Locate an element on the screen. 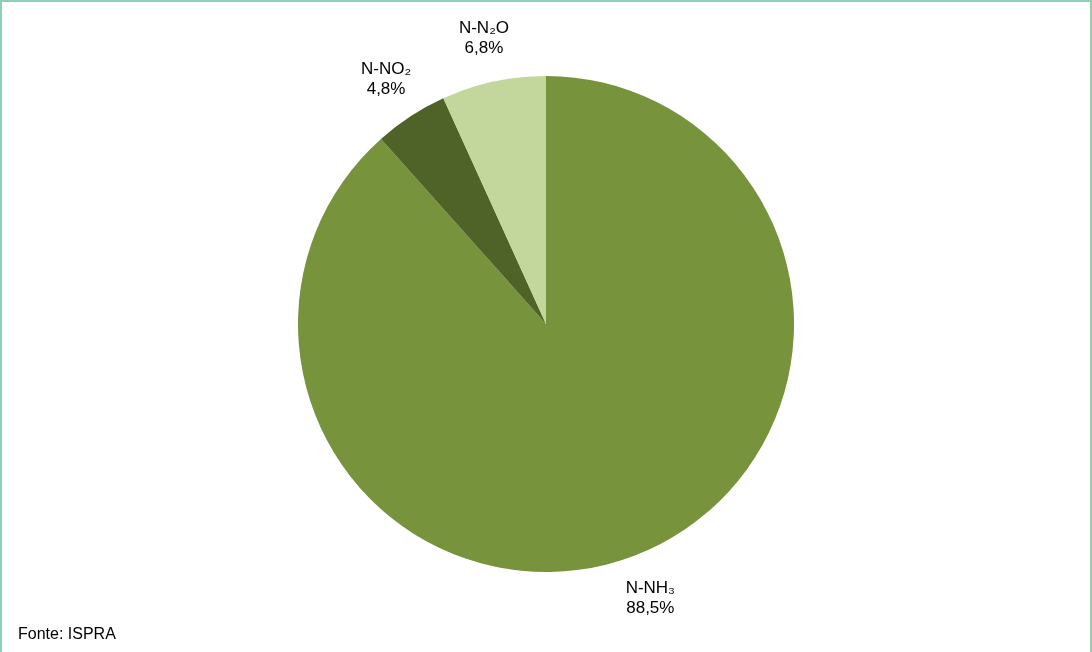 The height and width of the screenshot is (652, 1092). data-label: 88,5% is located at coordinates (650, 607).